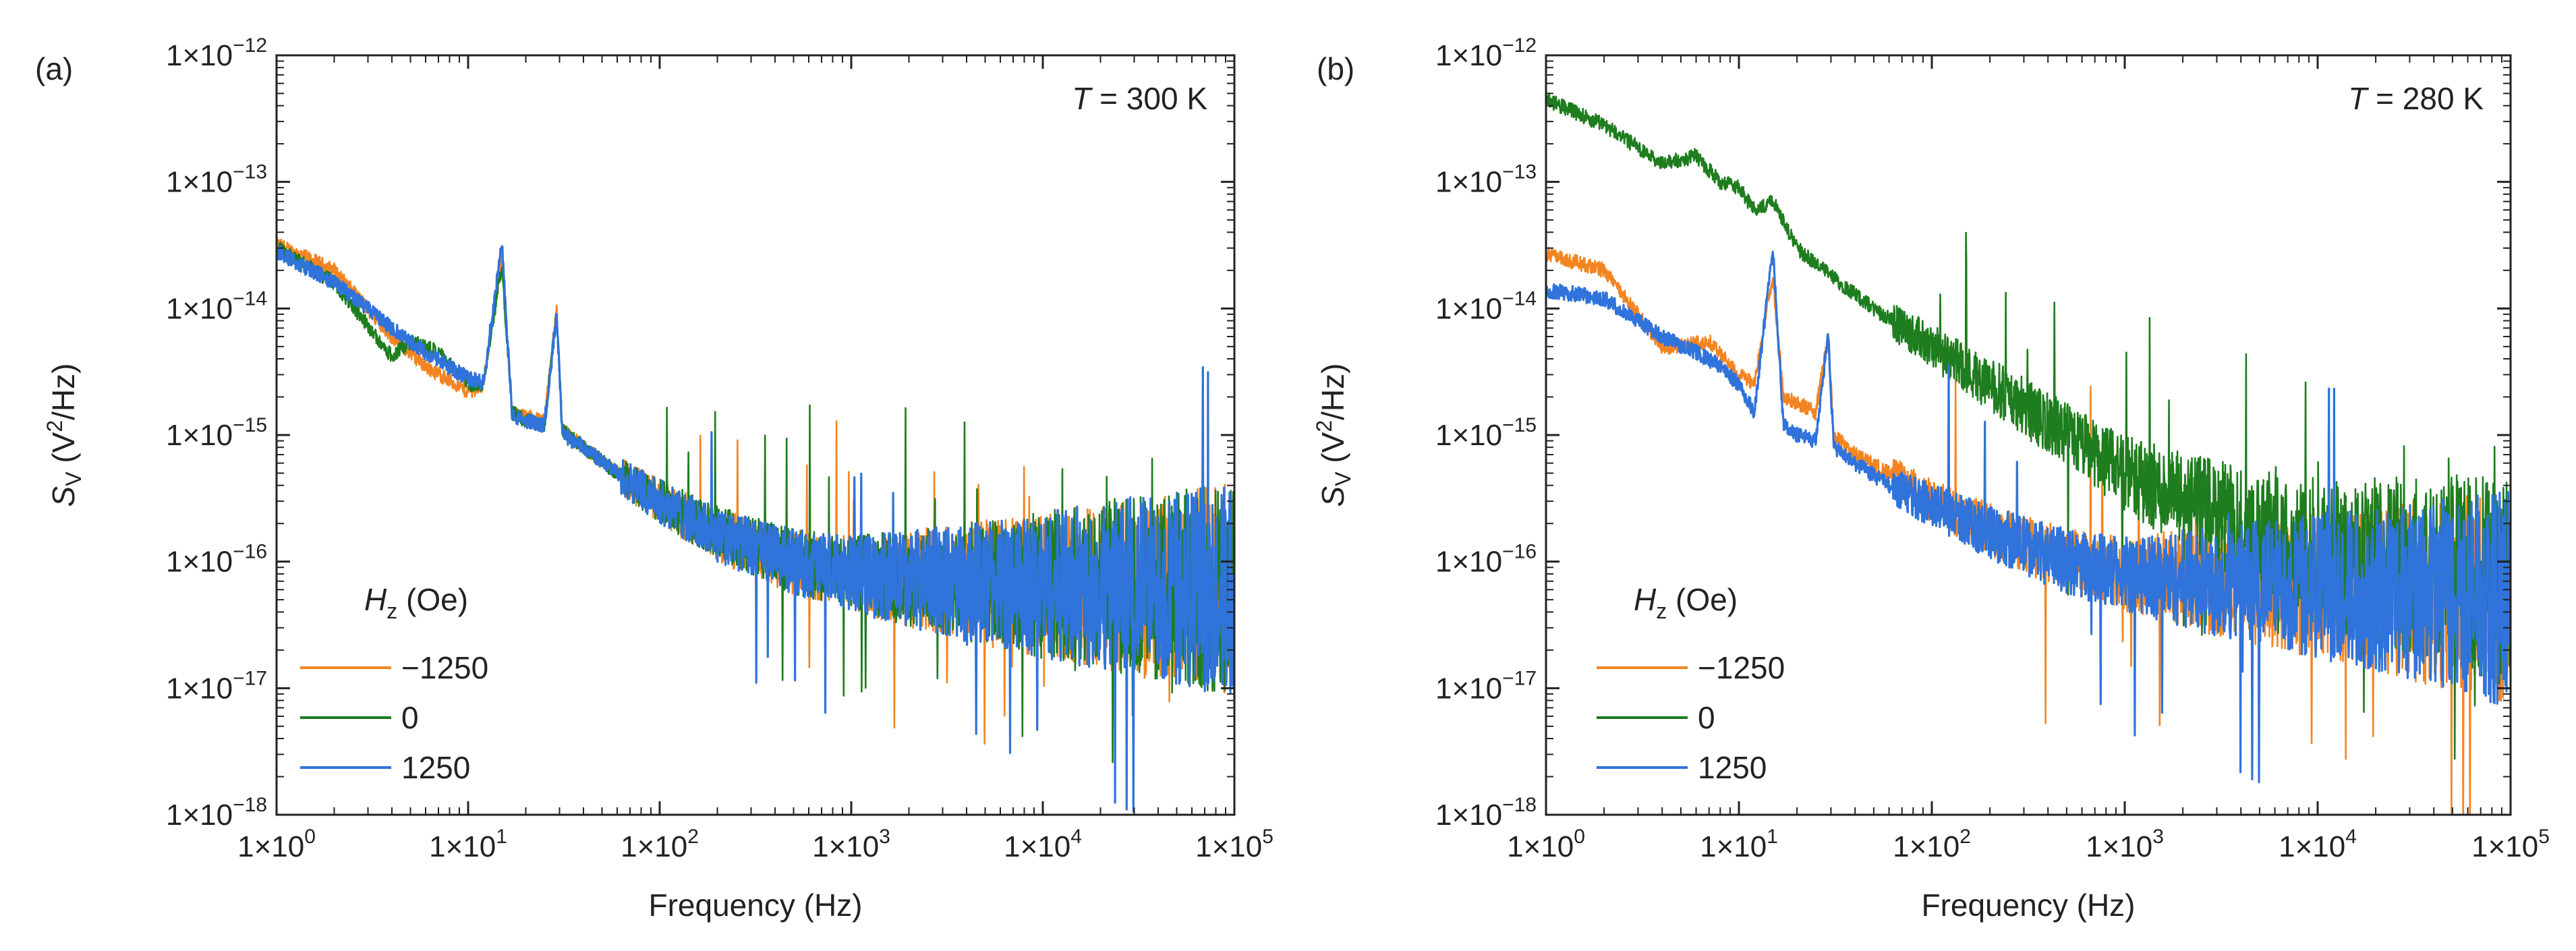  I want to click on temperature-annotation: T = 300 K, so click(1139, 99).